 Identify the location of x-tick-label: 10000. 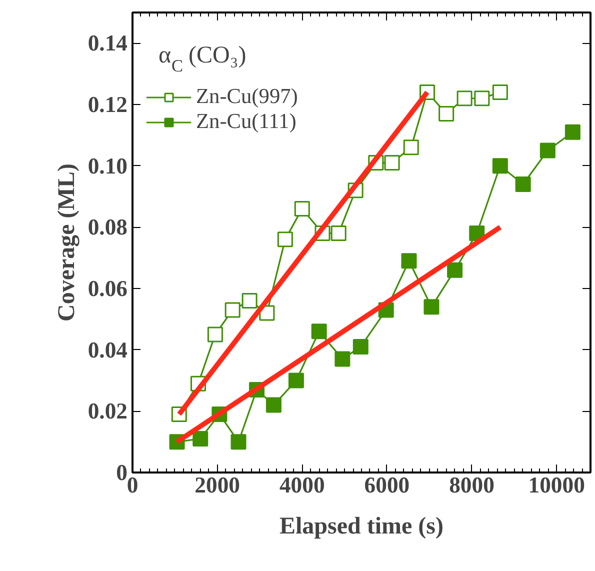
(556, 485).